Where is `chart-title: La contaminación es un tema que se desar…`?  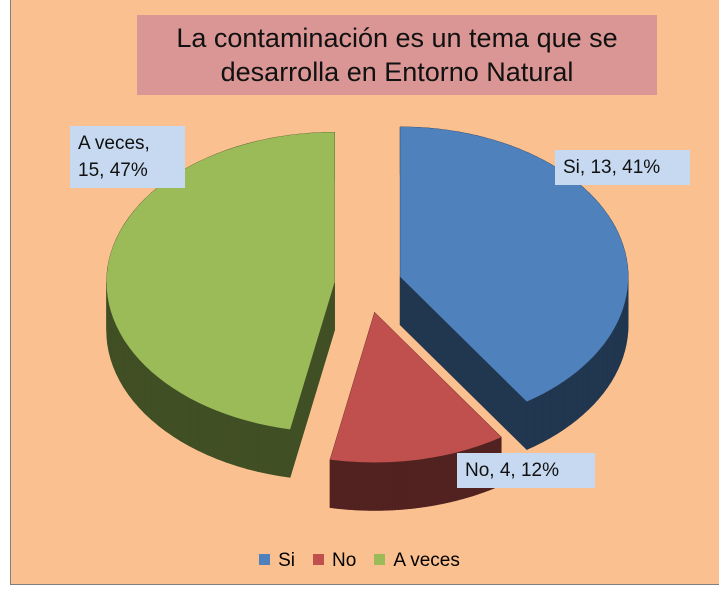 chart-title: La contaminación es un tema que se desar… is located at coordinates (397, 55).